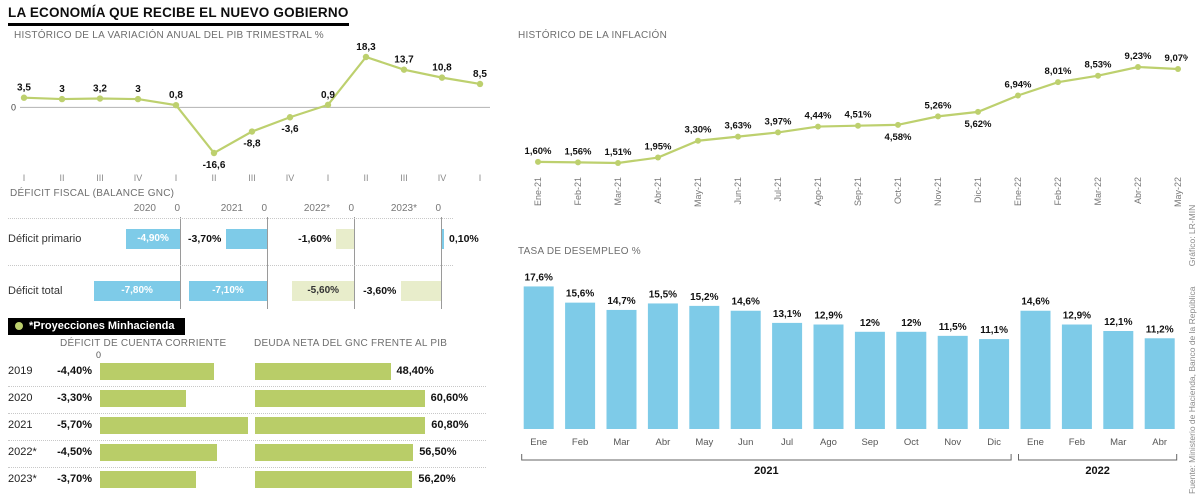 The height and width of the screenshot is (494, 1200). What do you see at coordinates (911, 442) in the screenshot?
I see `jobless-month-label: Oct` at bounding box center [911, 442].